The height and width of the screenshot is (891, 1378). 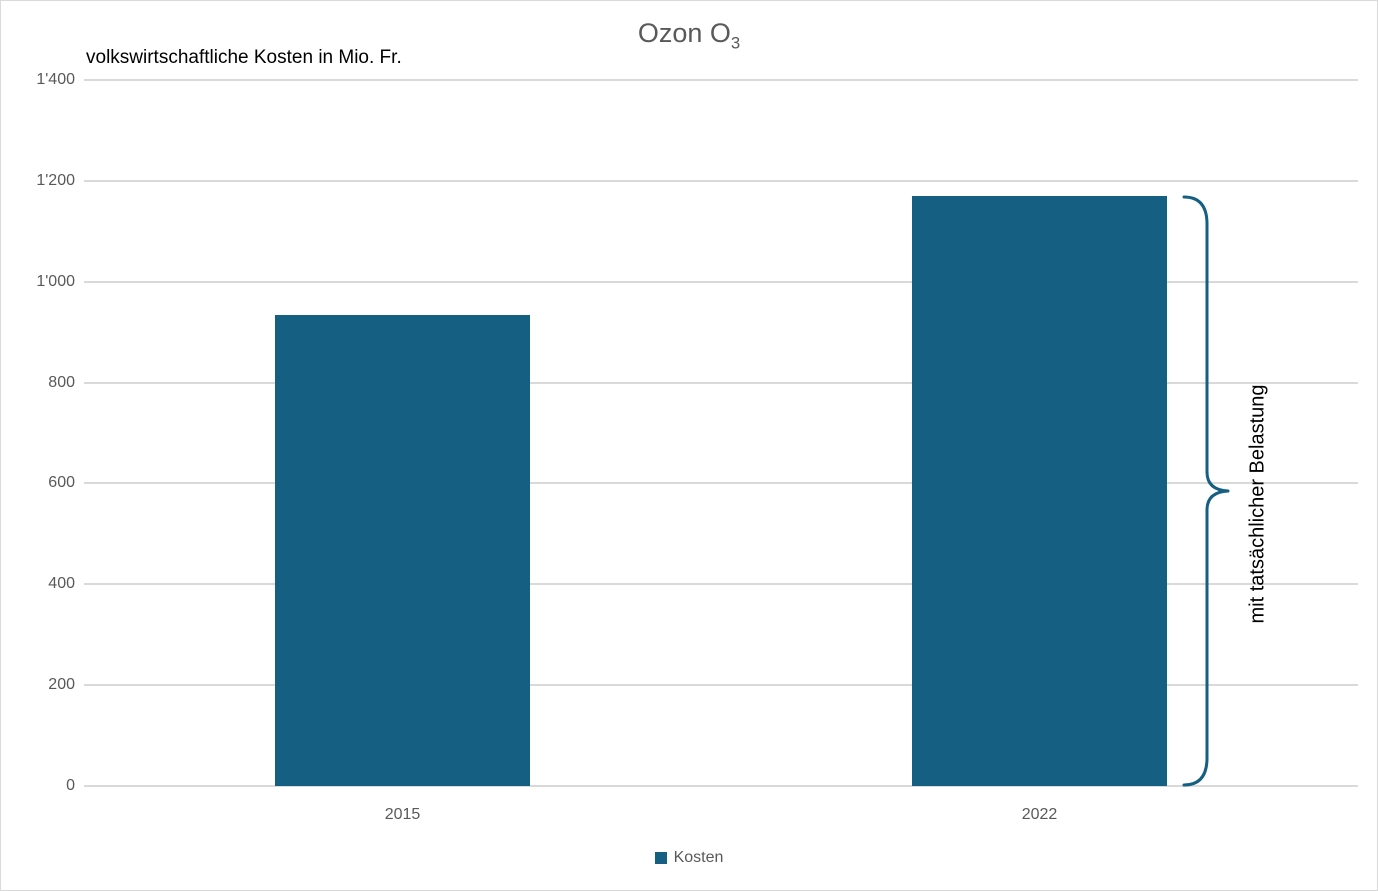 I want to click on curly-brace-path, so click(x=1206, y=491).